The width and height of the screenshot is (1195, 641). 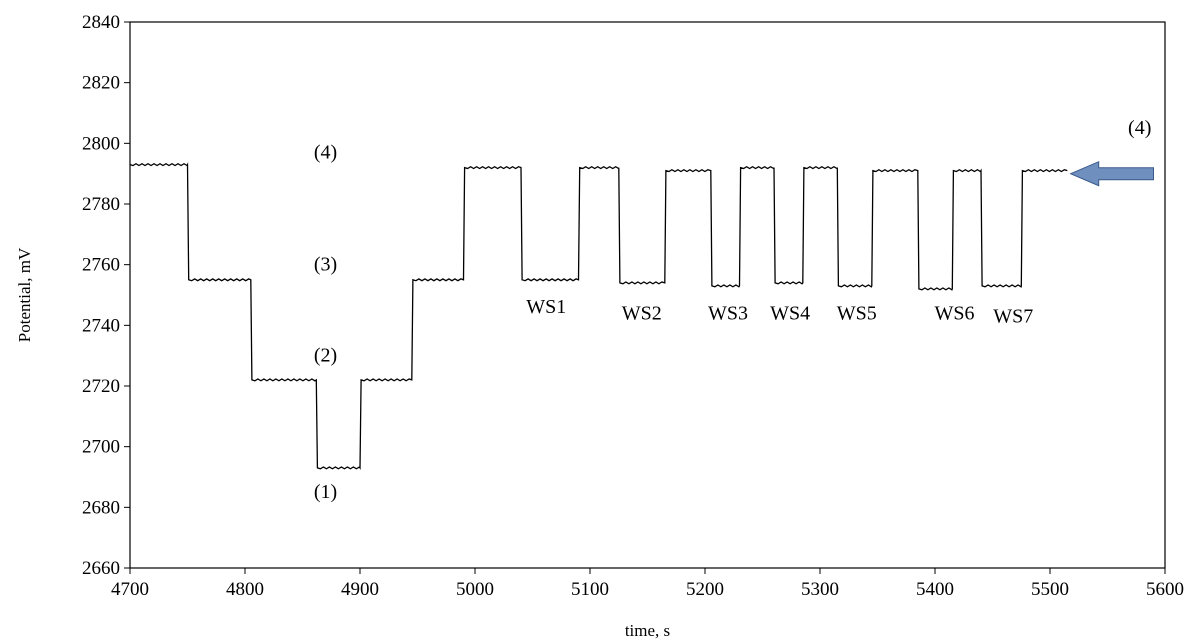 I want to click on x-tick-label: 5500, so click(x=1050, y=589).